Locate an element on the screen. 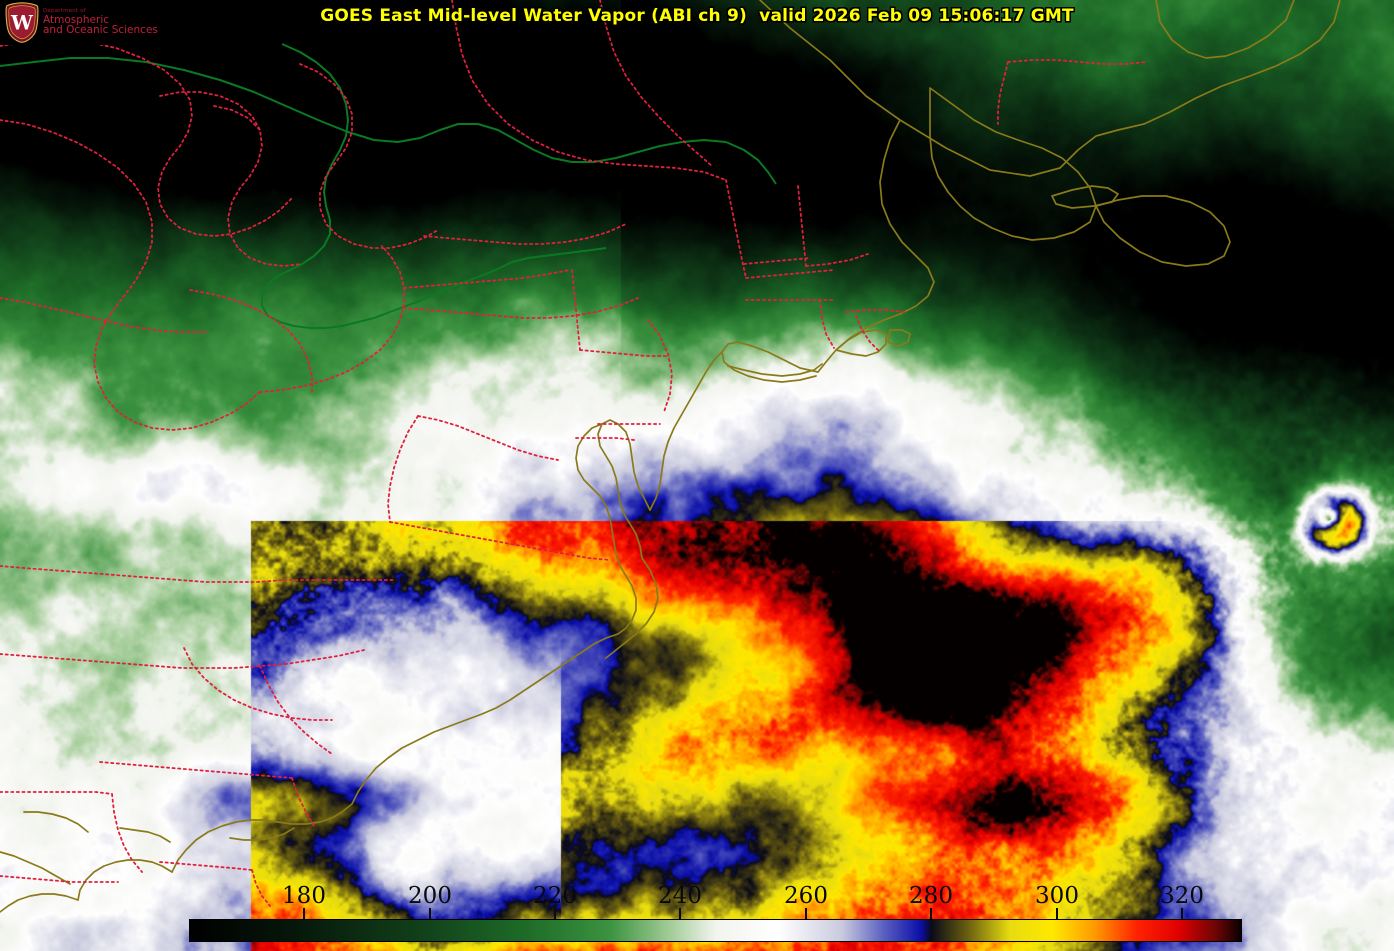  svg-text: W is located at coordinates (22, 23).